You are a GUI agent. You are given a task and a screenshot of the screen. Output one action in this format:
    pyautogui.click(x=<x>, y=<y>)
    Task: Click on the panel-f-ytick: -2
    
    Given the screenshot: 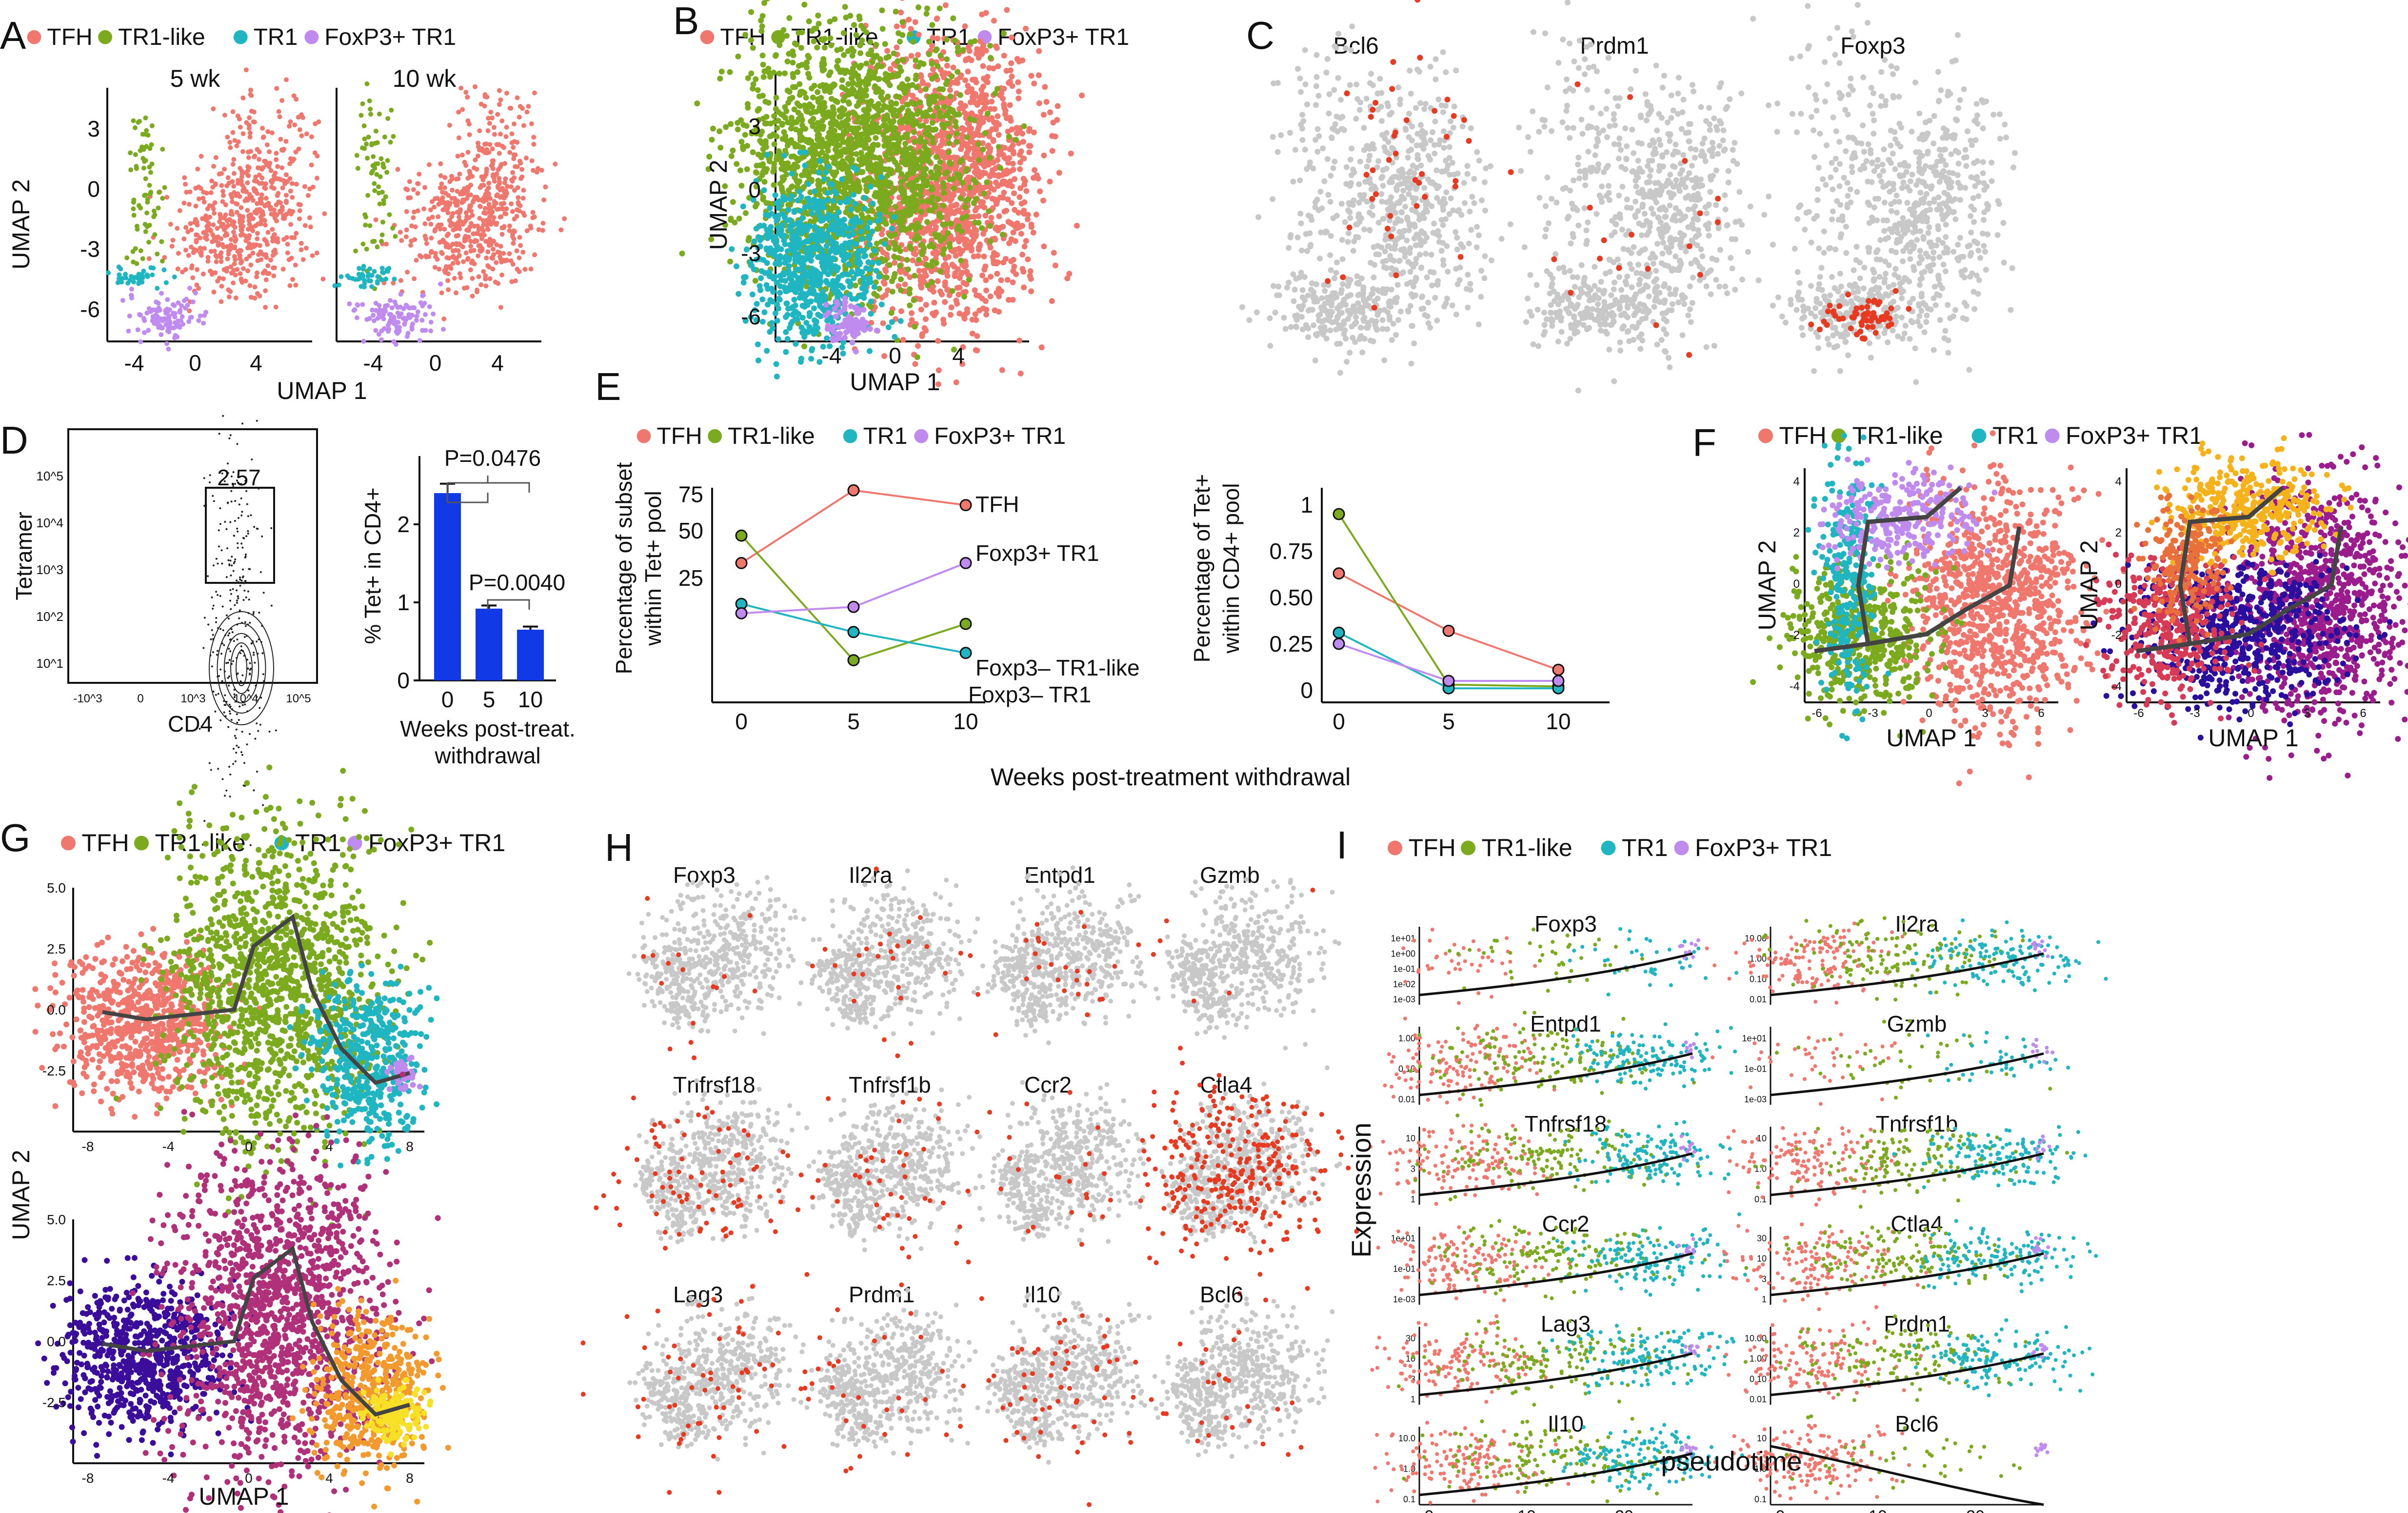 What is the action you would take?
    pyautogui.click(x=1795, y=635)
    